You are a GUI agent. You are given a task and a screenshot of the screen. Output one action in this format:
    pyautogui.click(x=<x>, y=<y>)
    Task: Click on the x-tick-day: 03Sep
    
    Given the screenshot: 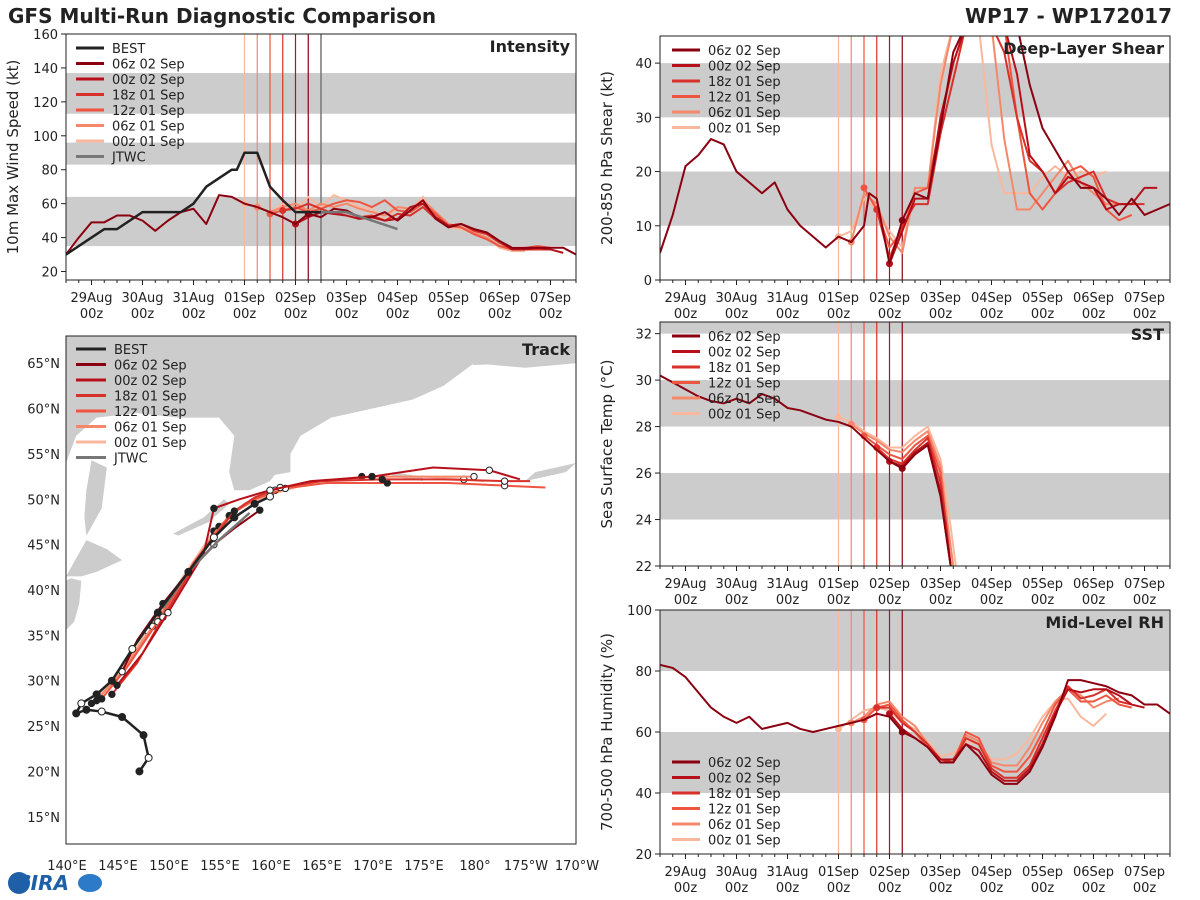 What is the action you would take?
    pyautogui.click(x=940, y=584)
    